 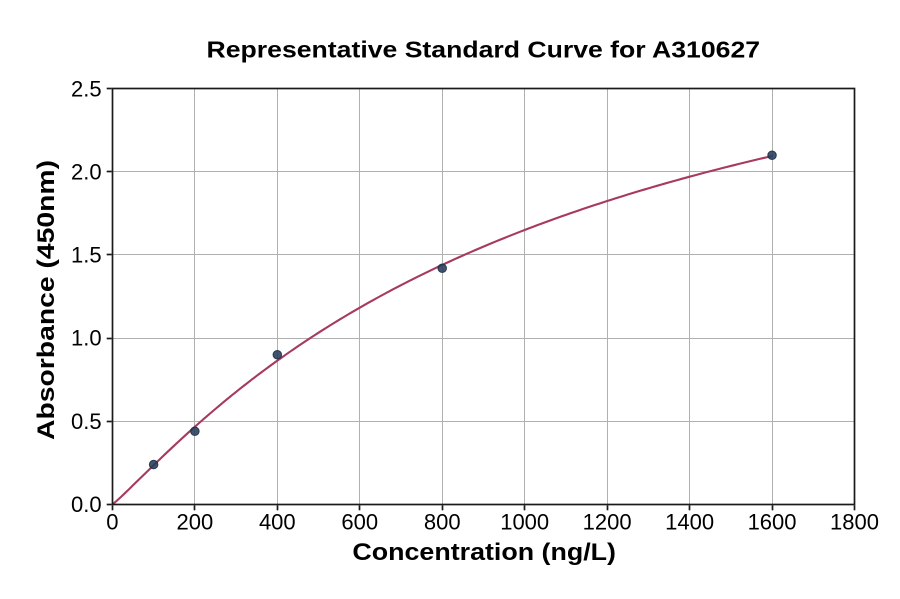 I want to click on svg-text: 1600, so click(x=772, y=521).